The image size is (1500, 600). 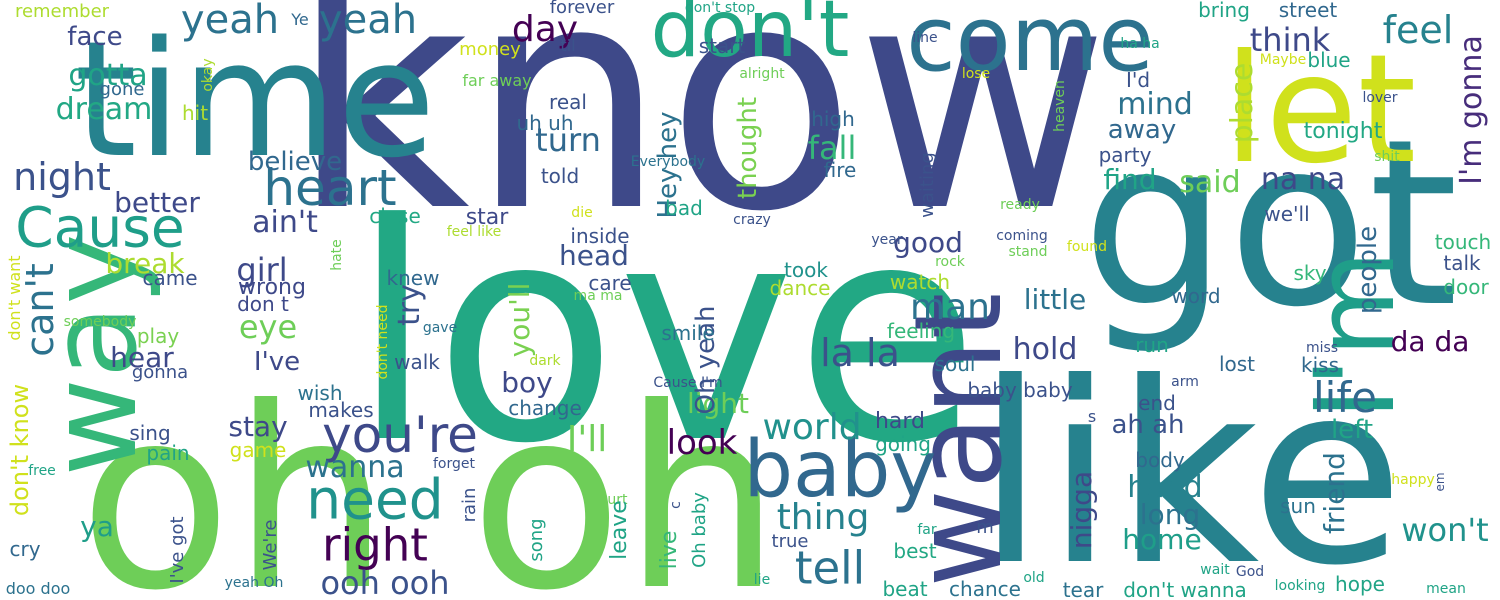 What do you see at coordinates (1020, 205) in the screenshot?
I see `cloud-word: ready` at bounding box center [1020, 205].